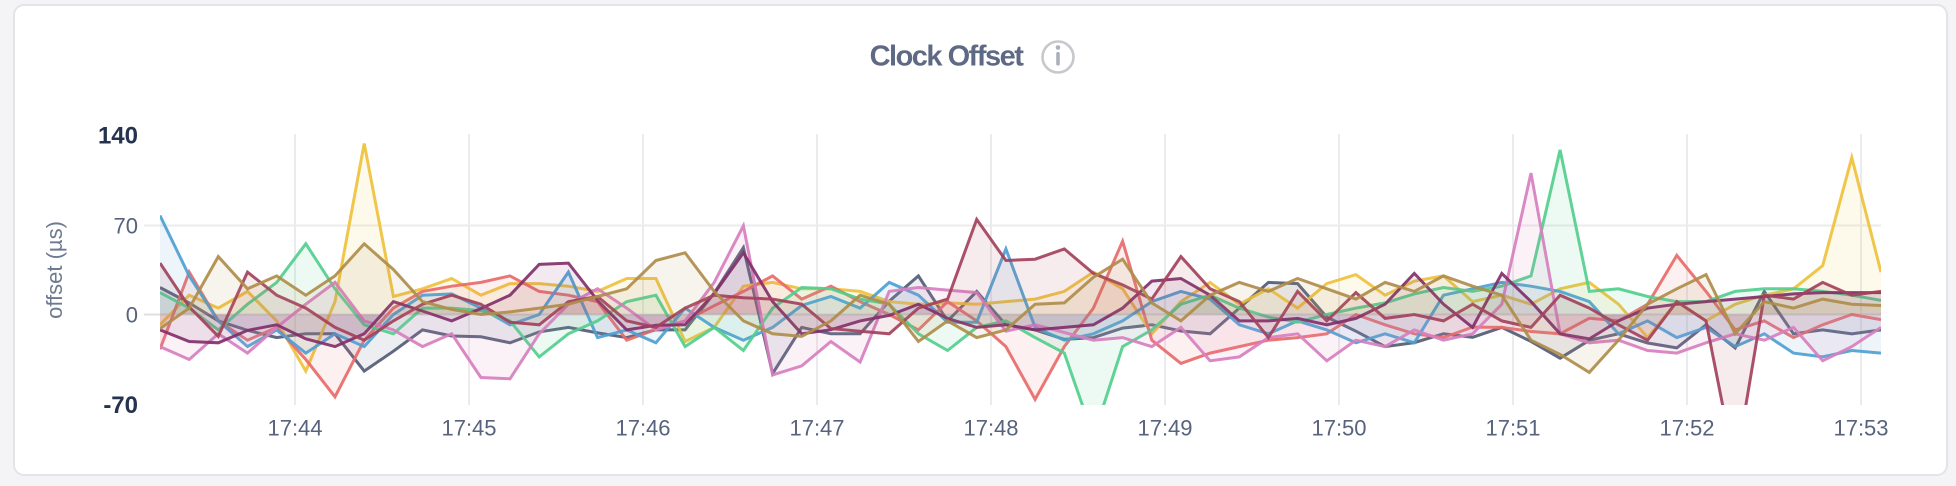  I want to click on svg-text: 17:50, so click(1338, 428).